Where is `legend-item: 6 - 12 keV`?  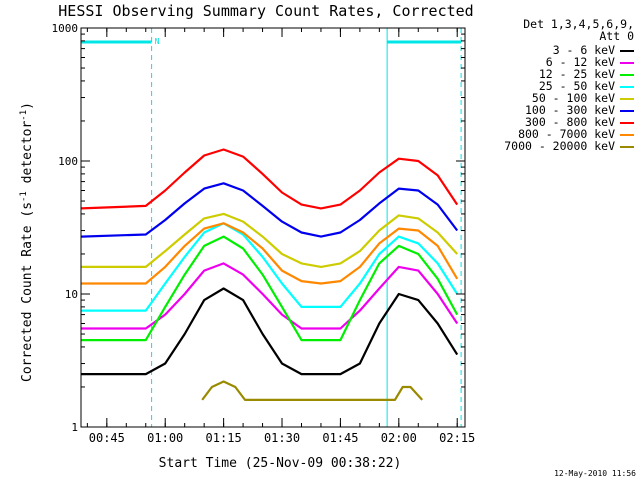
legend-item: 6 - 12 keV is located at coordinates (590, 62).